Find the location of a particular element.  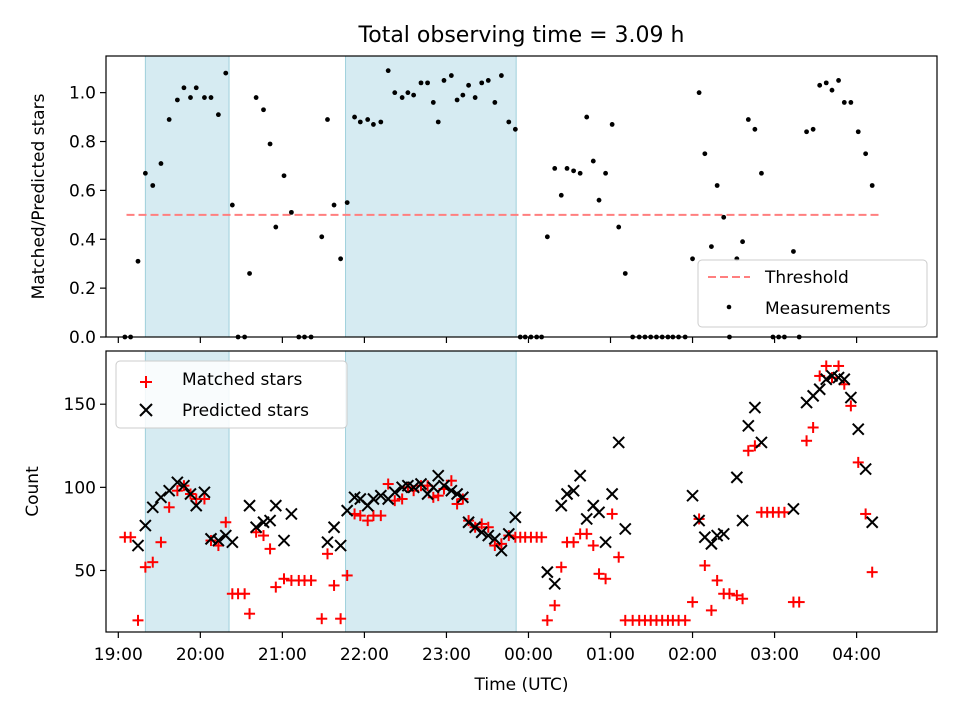

y-tick-label-1: 50 is located at coordinates (85, 571).